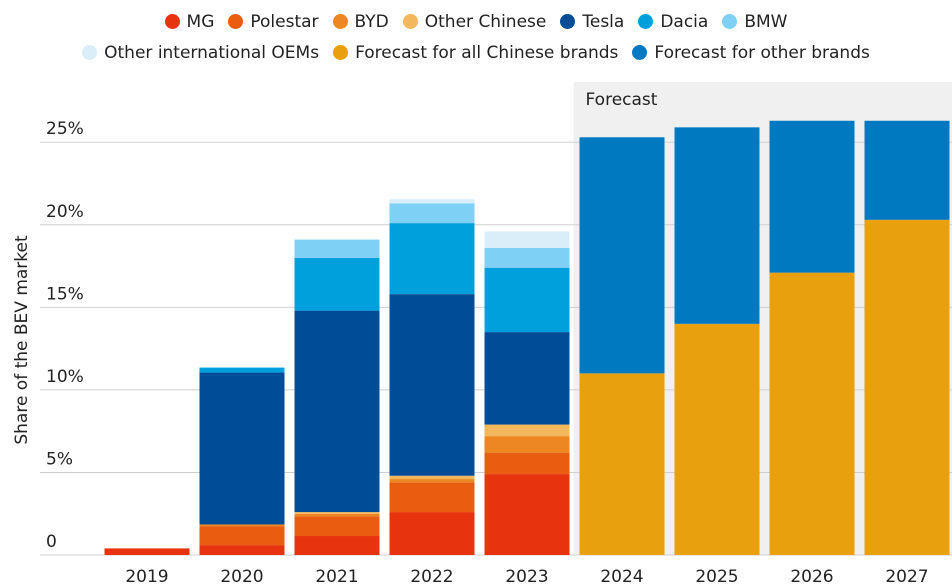 The width and height of the screenshot is (952, 586). Describe the element at coordinates (212, 52) in the screenshot. I see `legend-label: Other international OEMs` at that location.